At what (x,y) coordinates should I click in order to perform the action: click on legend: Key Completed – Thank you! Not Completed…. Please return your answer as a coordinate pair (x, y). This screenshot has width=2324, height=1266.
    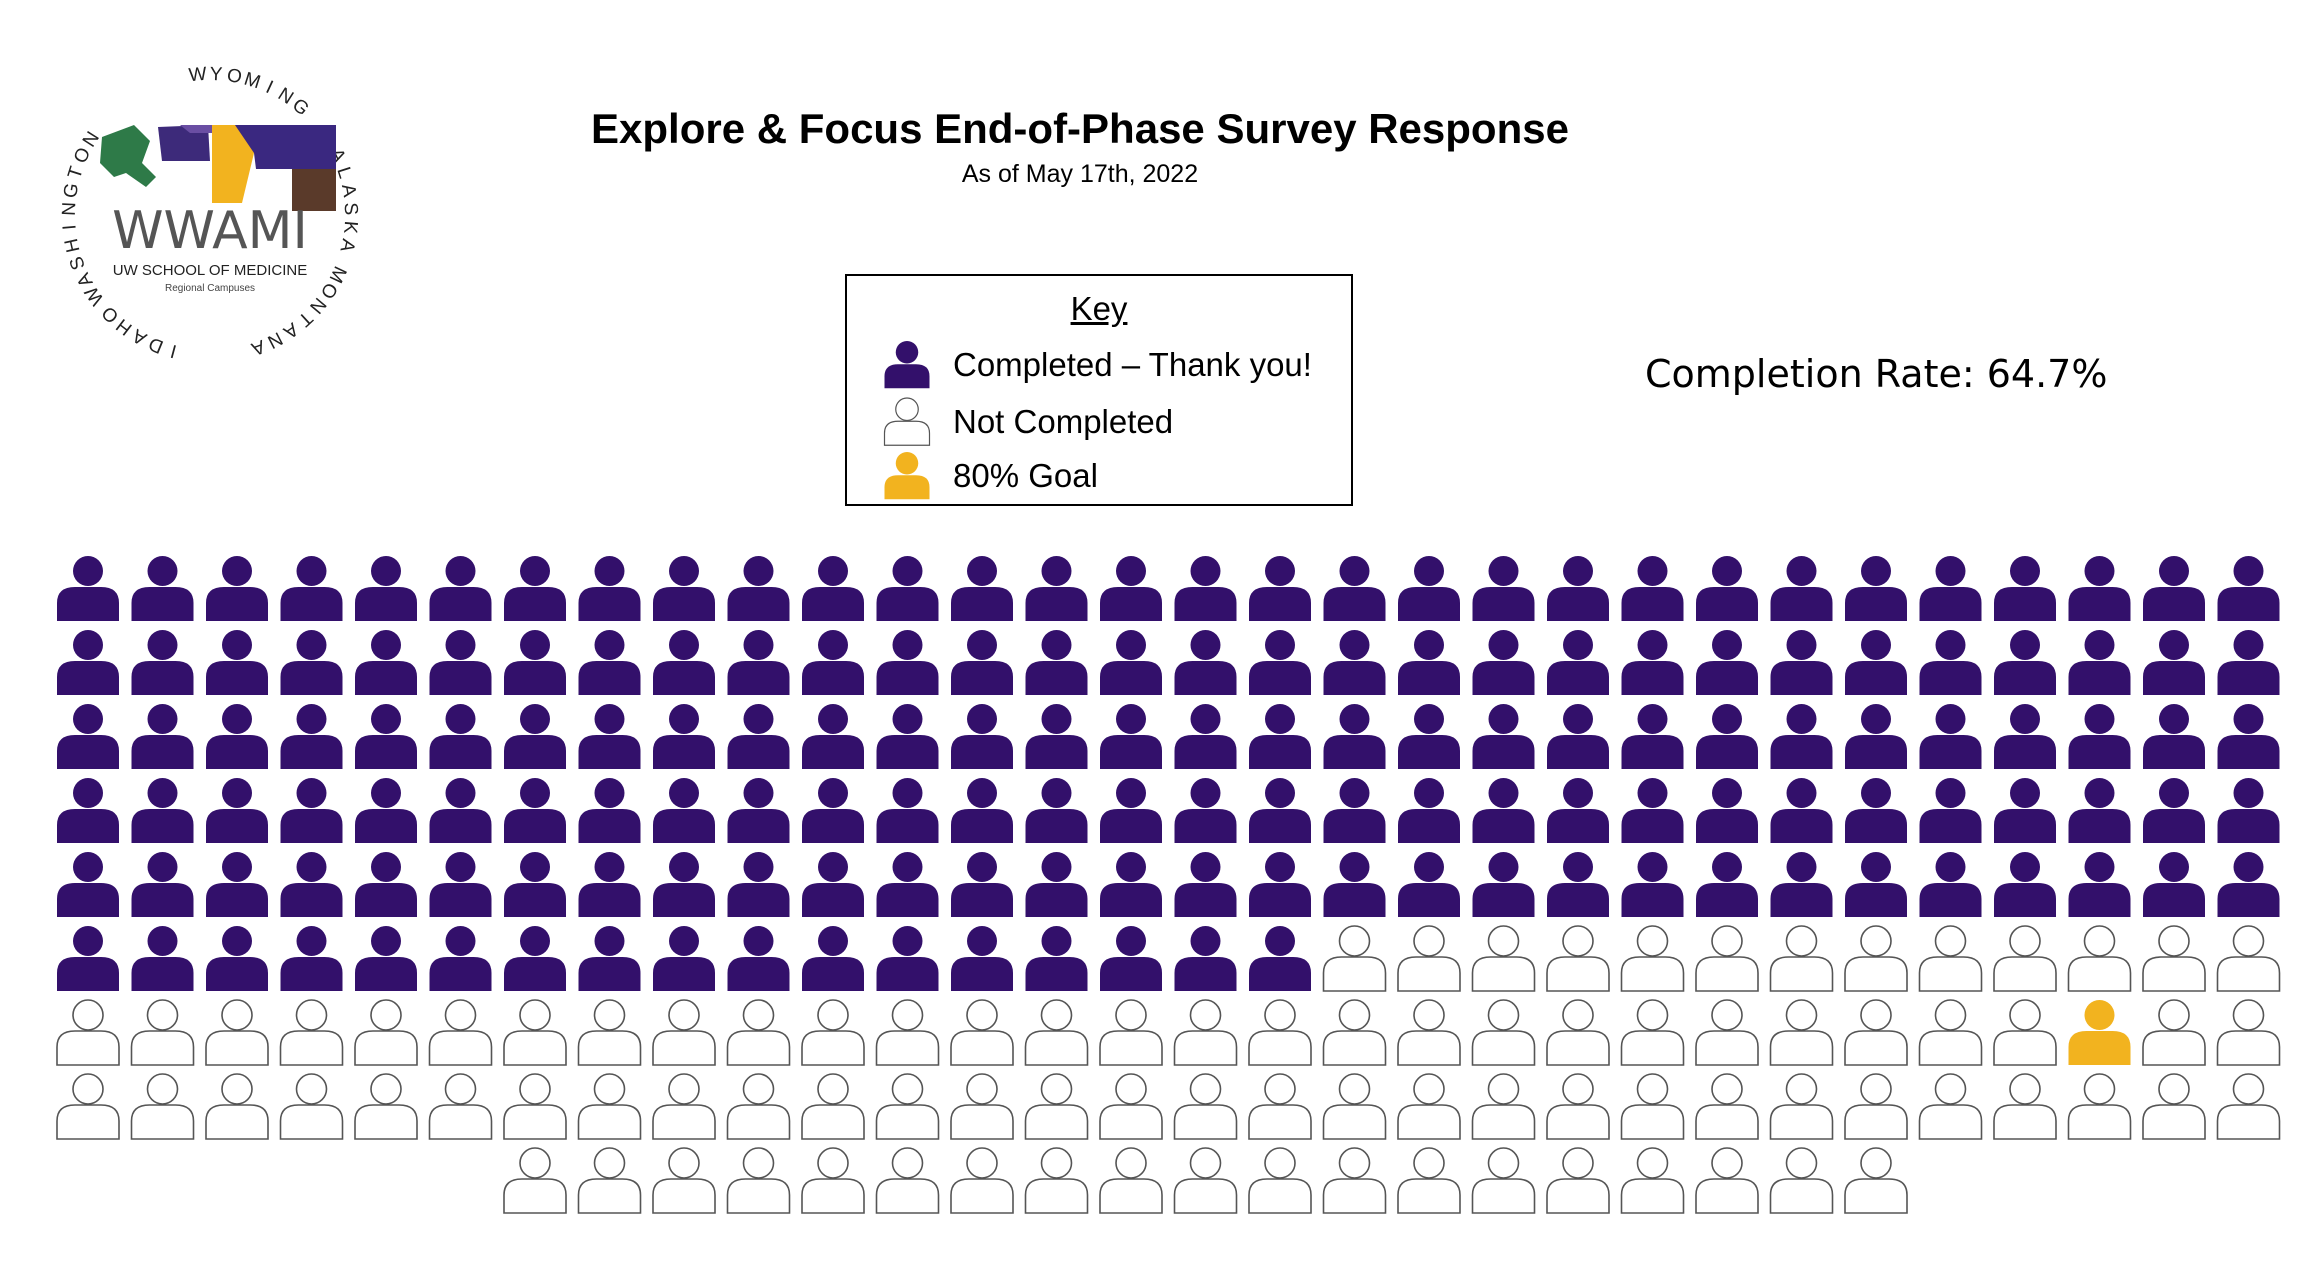
    Looking at the image, I should click on (1099, 390).